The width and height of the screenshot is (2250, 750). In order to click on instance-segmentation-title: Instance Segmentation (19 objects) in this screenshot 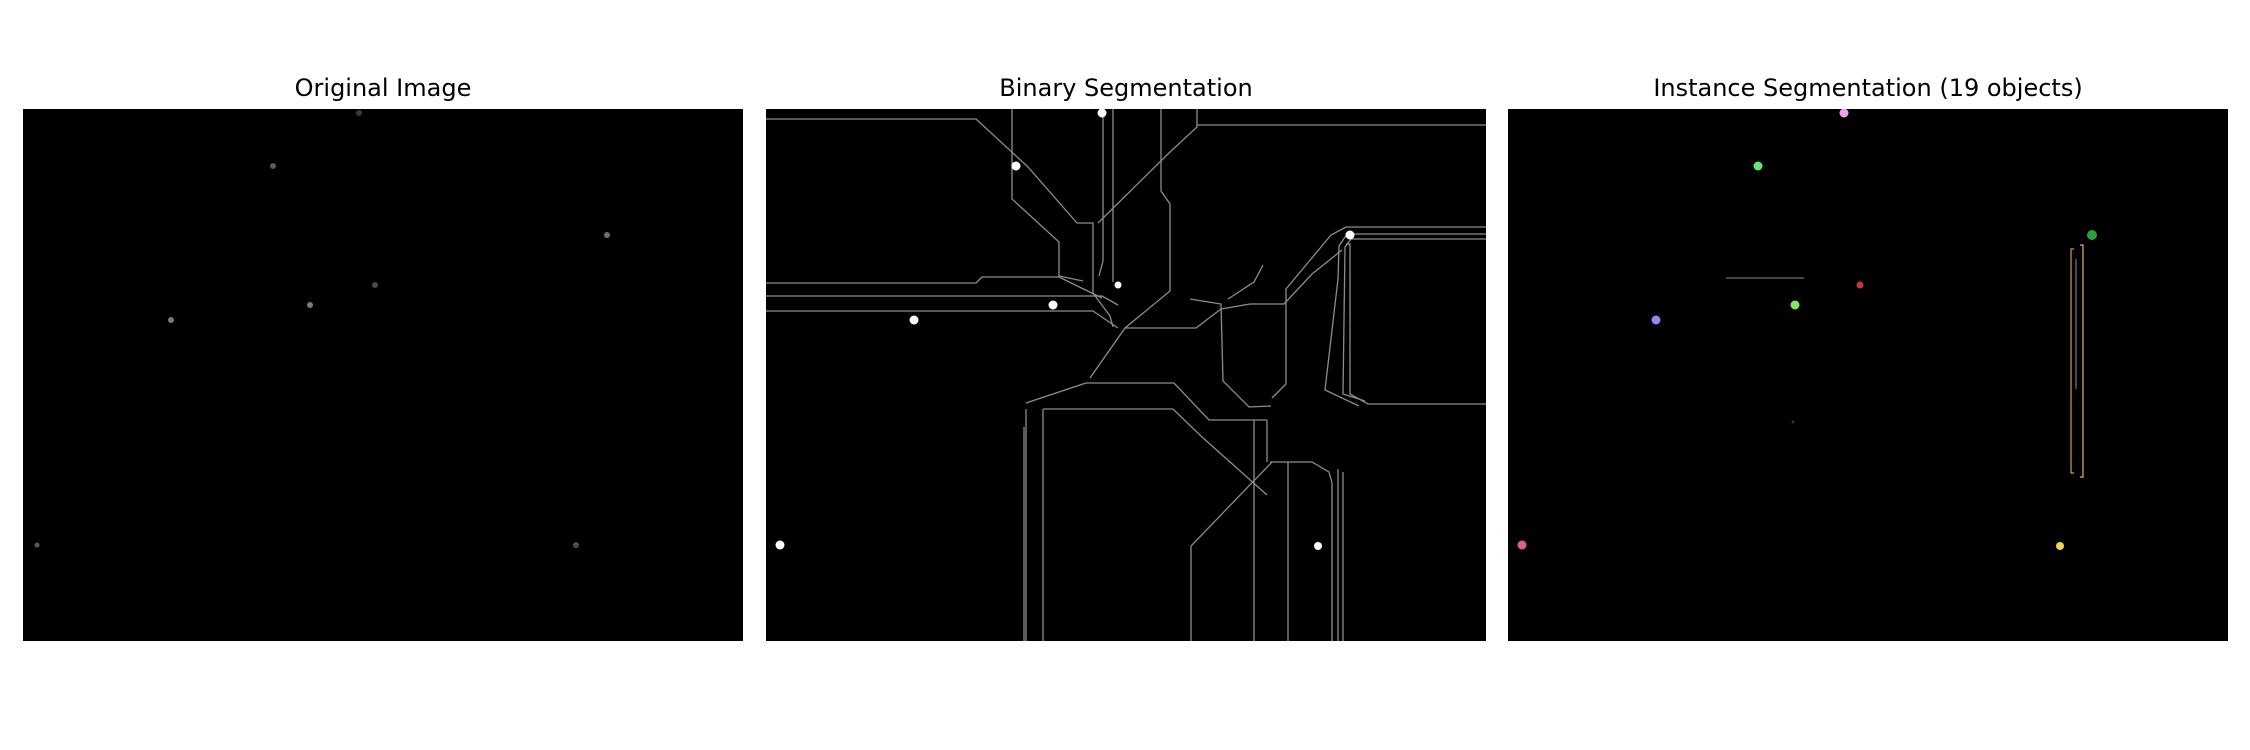, I will do `click(1868, 88)`.